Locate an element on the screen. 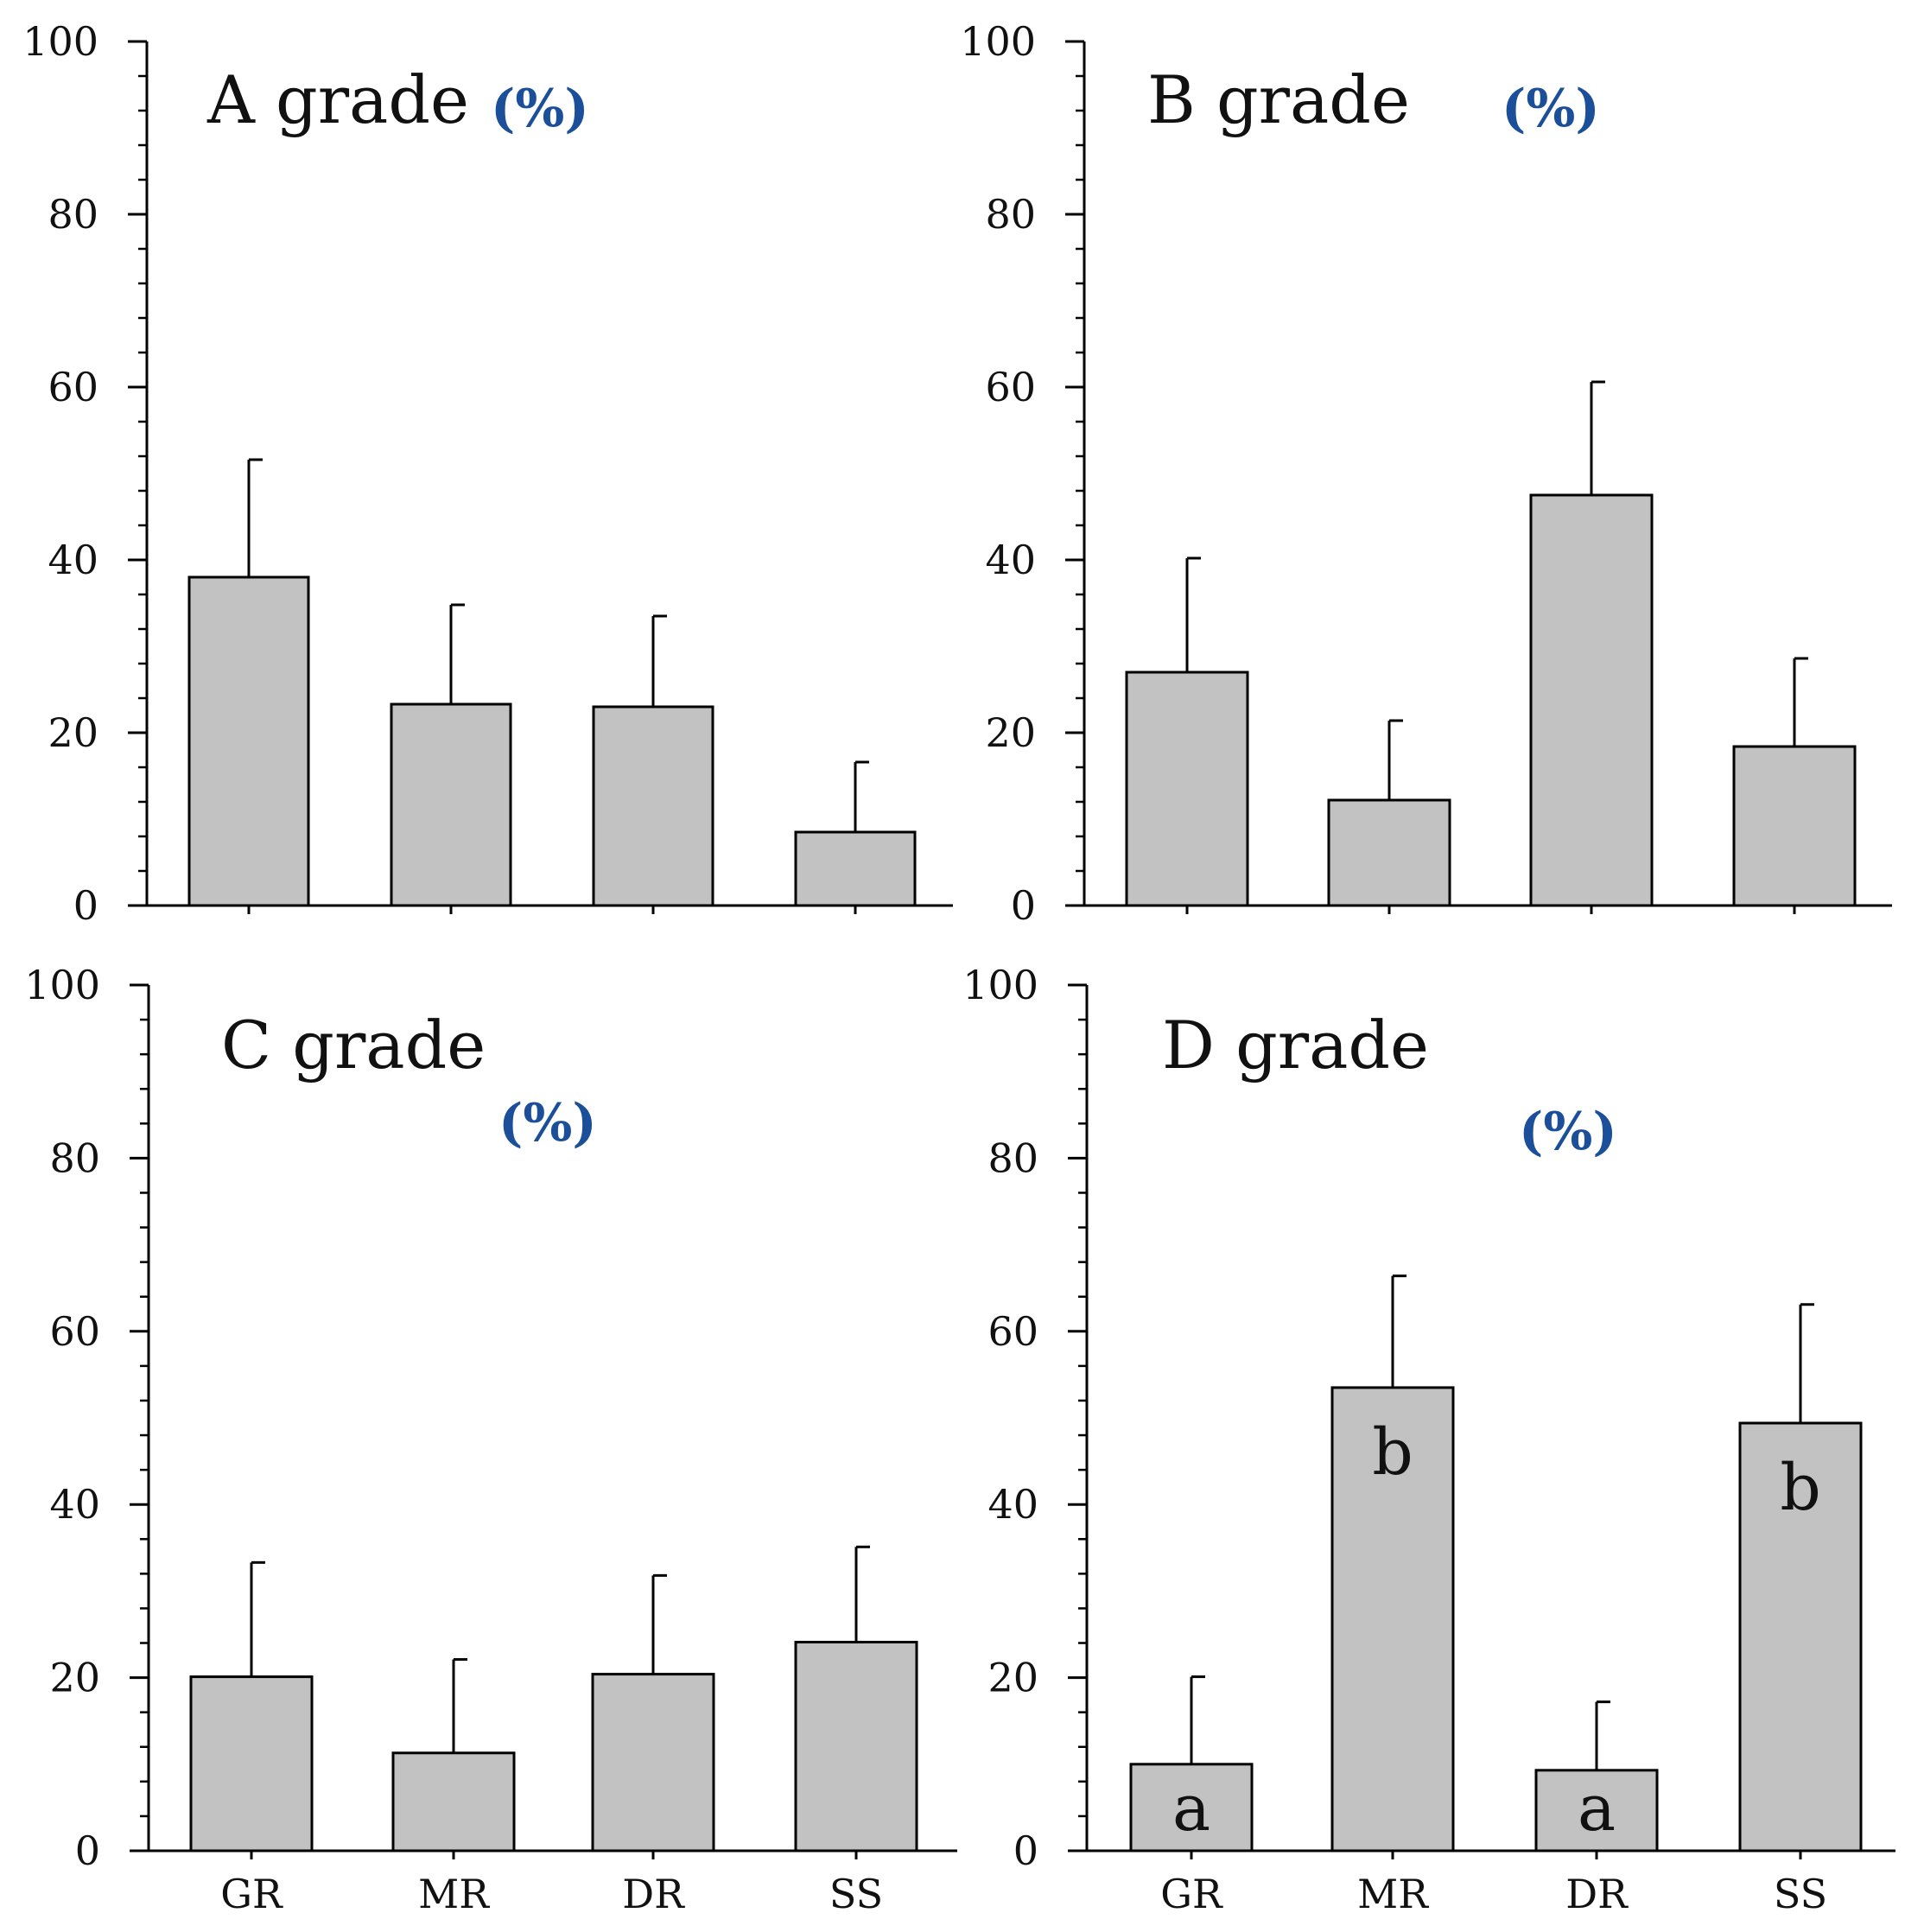  panel-title: D grade is located at coordinates (1295, 1045).